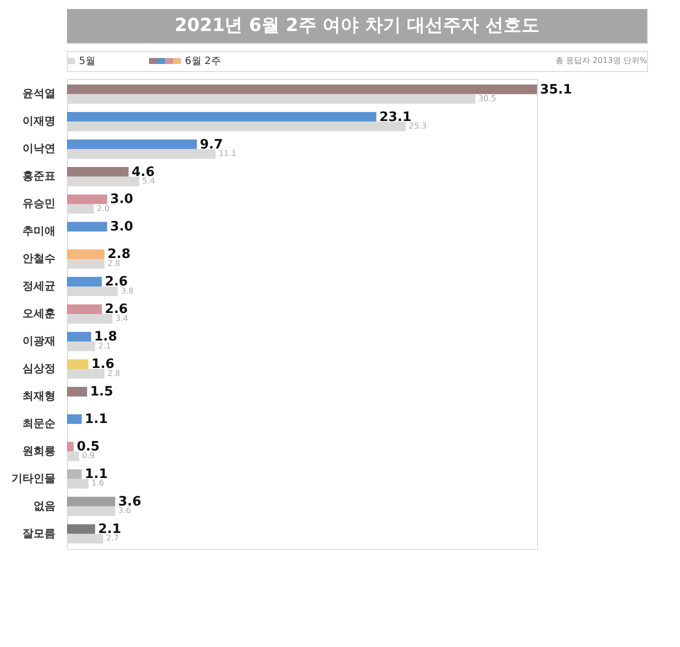  Describe the element at coordinates (39, 423) in the screenshot. I see `y-tick-label: 최문순` at that location.